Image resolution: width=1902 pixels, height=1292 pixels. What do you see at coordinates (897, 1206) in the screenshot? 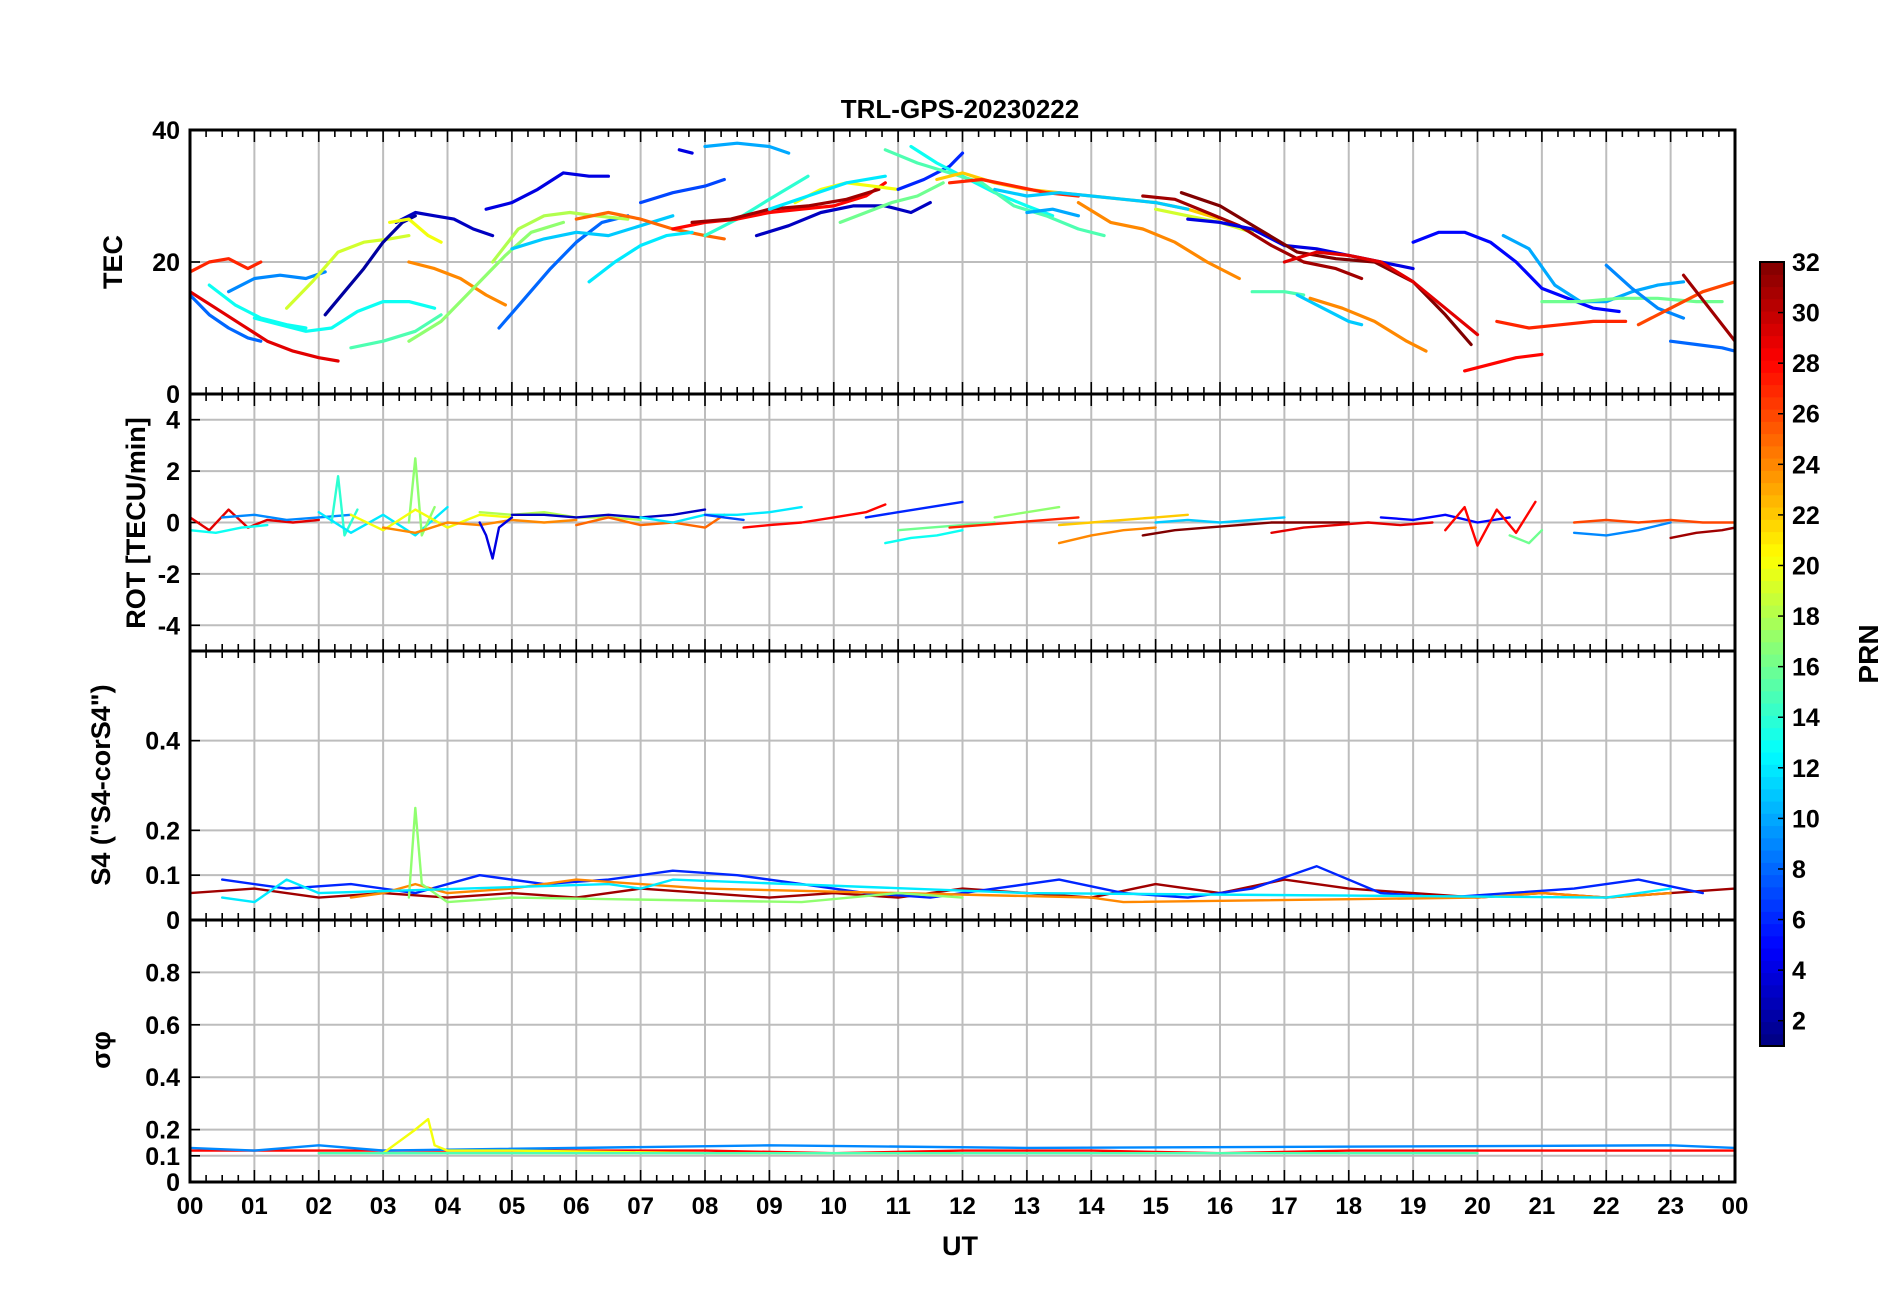
I see `x-tick-label: 11` at bounding box center [897, 1206].